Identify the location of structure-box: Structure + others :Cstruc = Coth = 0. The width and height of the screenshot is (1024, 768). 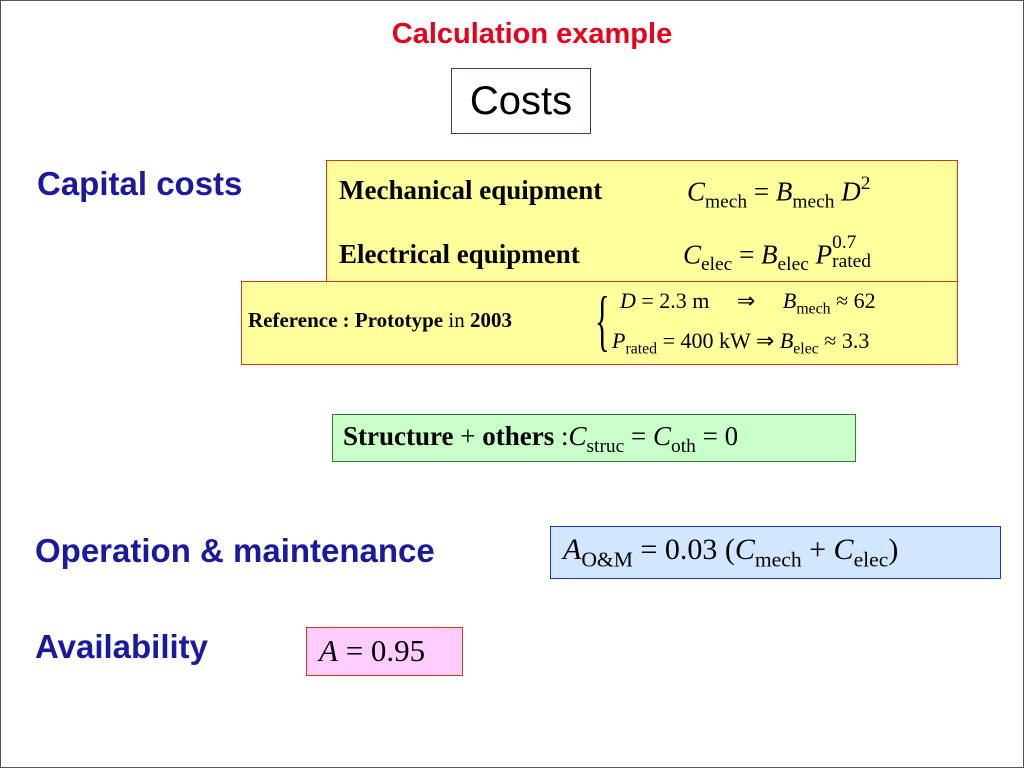
(594, 438).